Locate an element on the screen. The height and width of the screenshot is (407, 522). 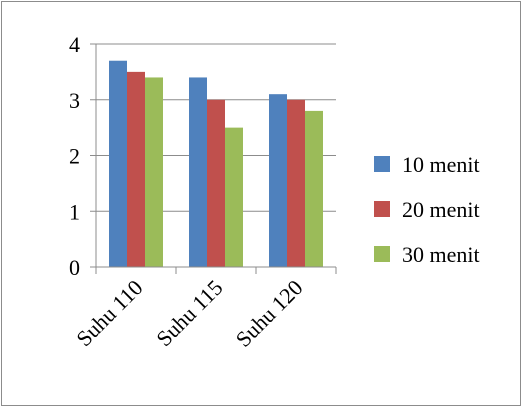
y-tick-label: 1 is located at coordinates (74, 211).